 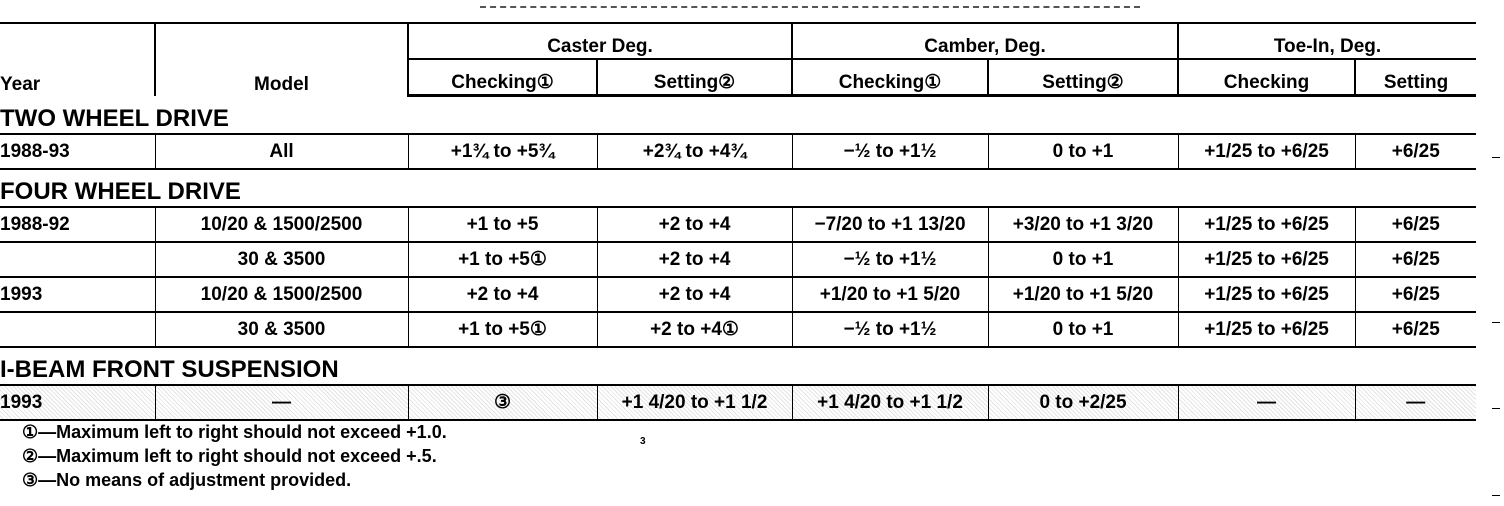 I want to click on cell-caster-check: +2 to +4, so click(x=502, y=295).